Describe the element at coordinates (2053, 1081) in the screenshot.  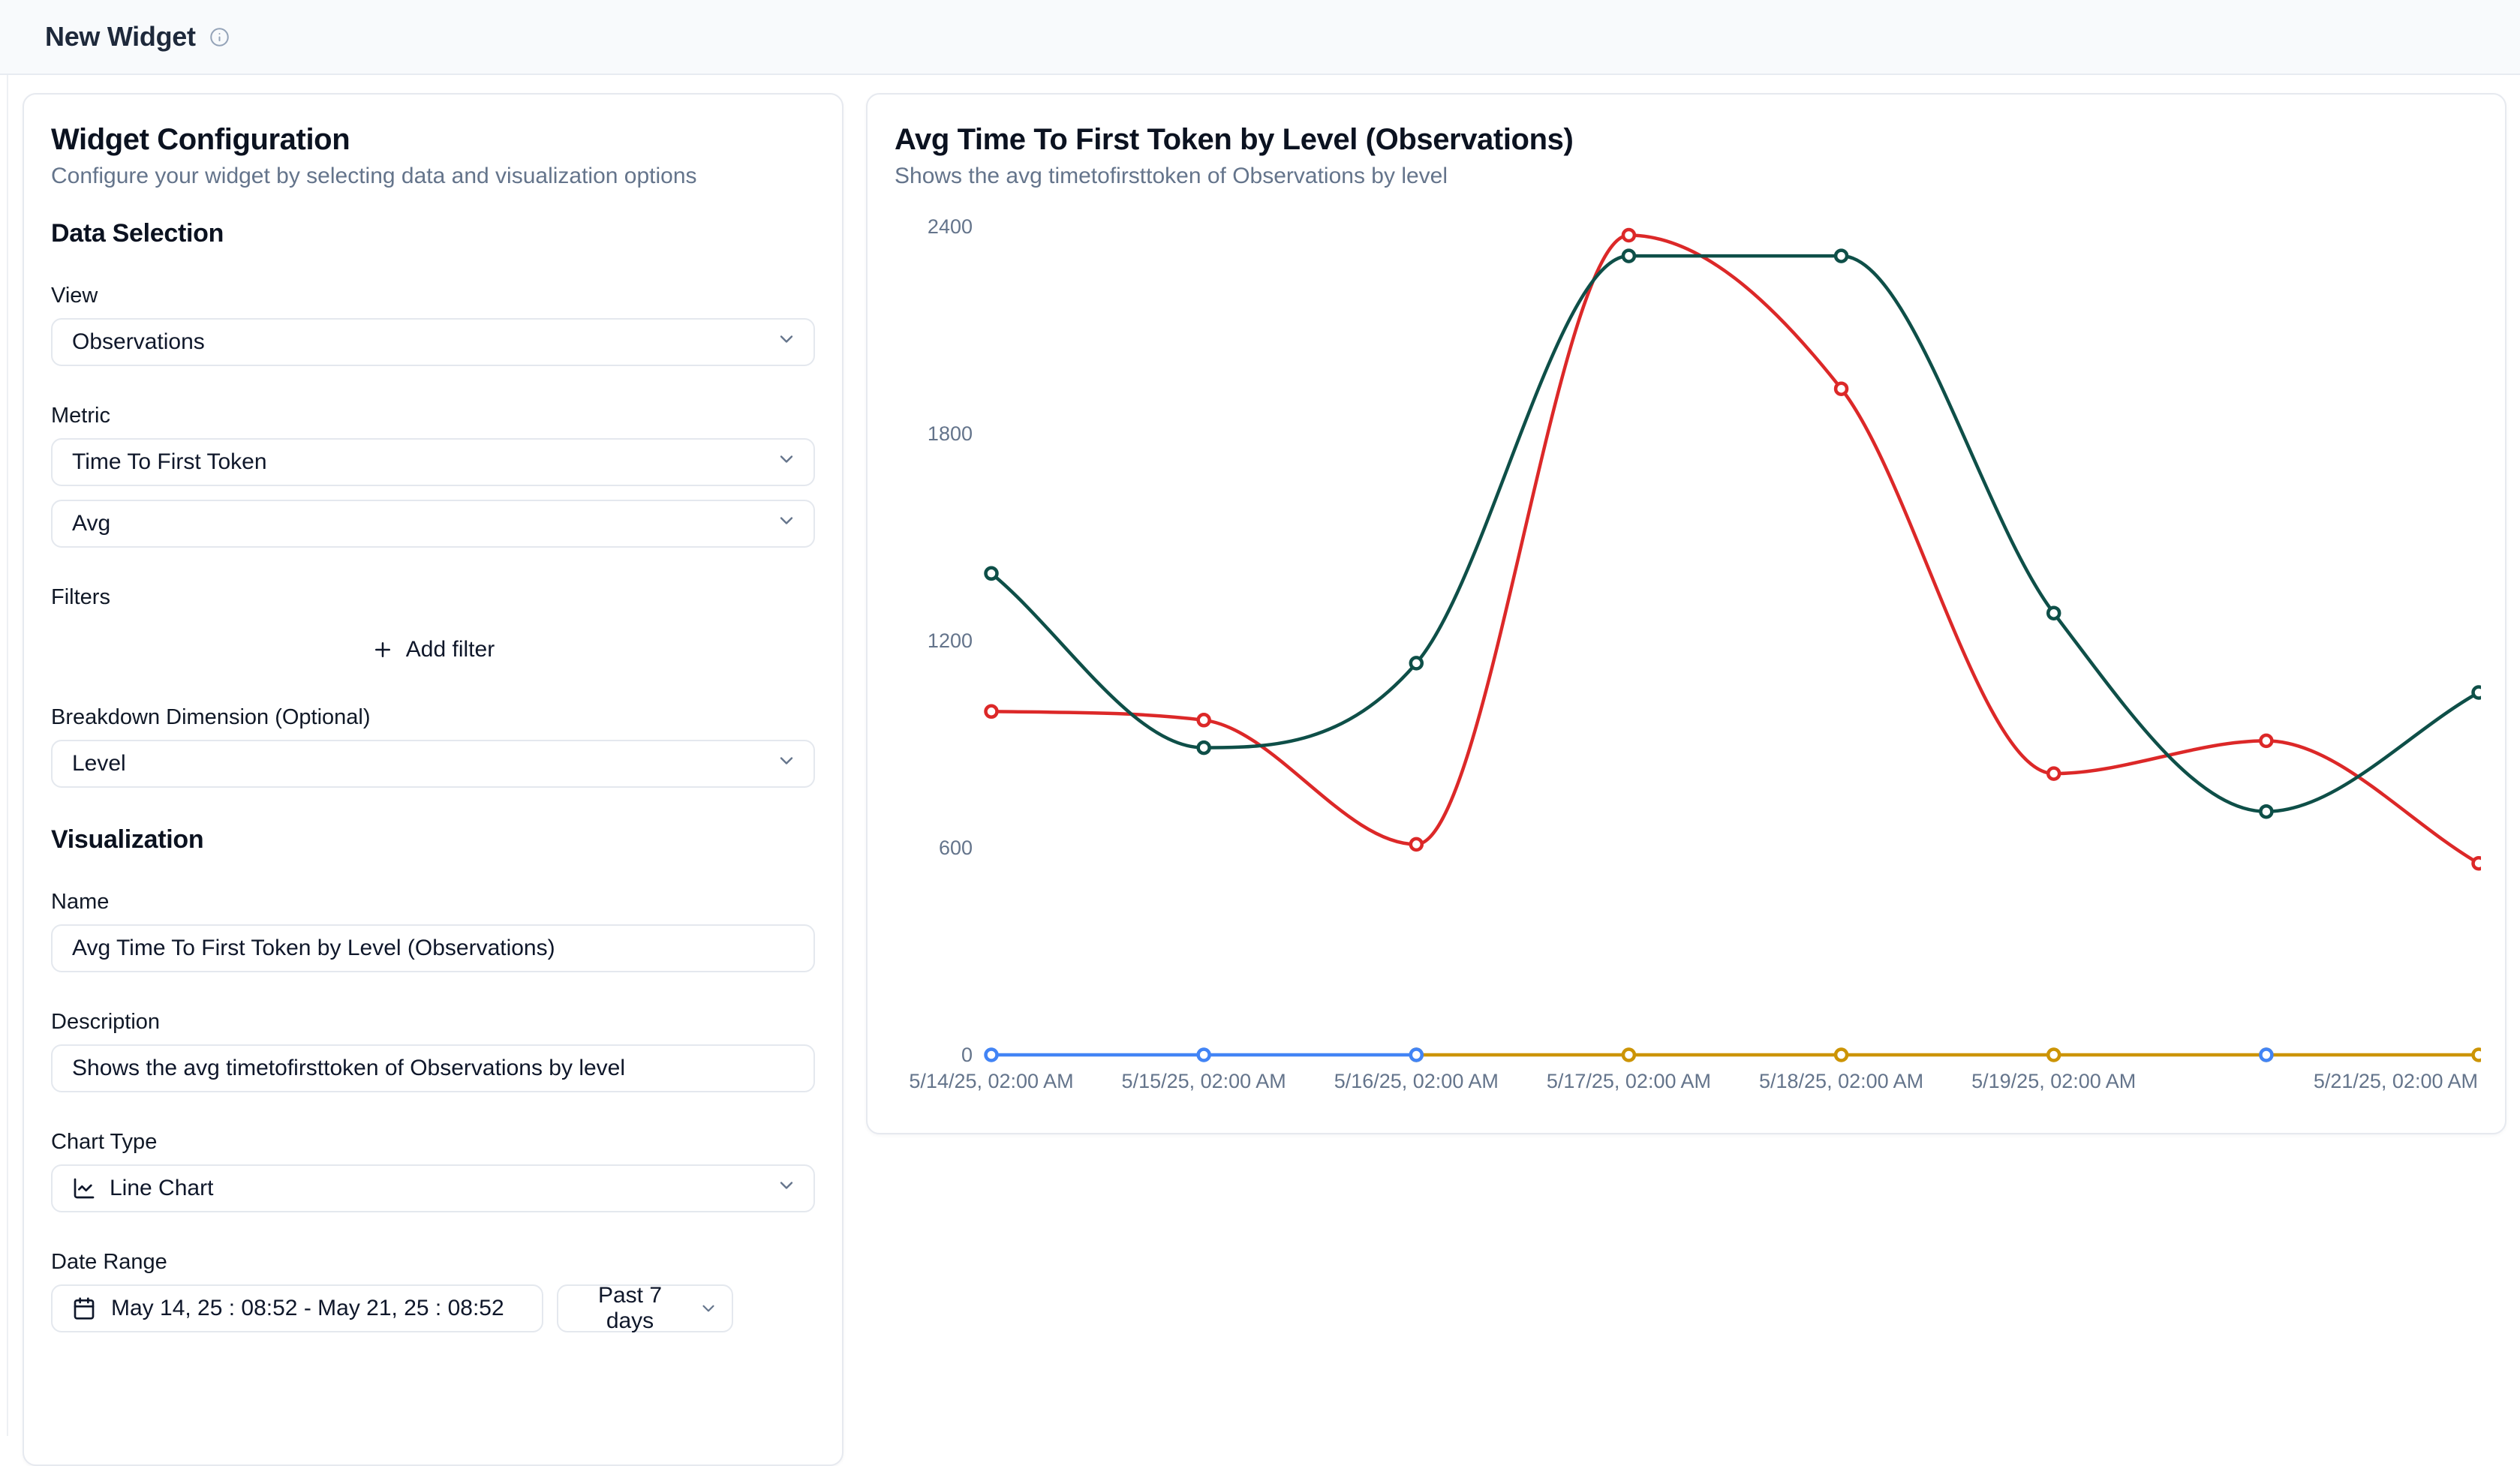
I see `svg-text: 5/19/25, 02:00 AM` at that location.